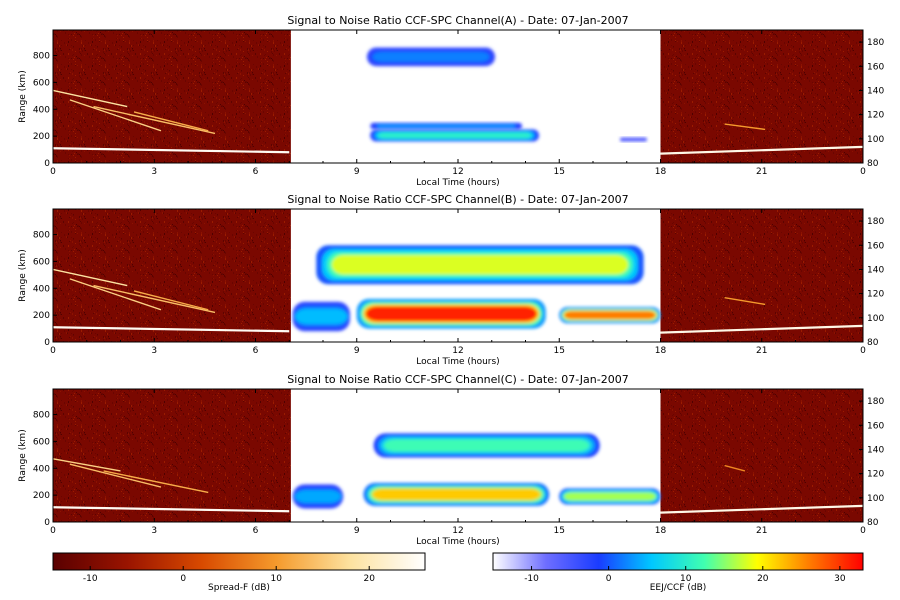  Describe the element at coordinates (609, 579) in the screenshot. I see `colorbar-tick-label: 0` at that location.